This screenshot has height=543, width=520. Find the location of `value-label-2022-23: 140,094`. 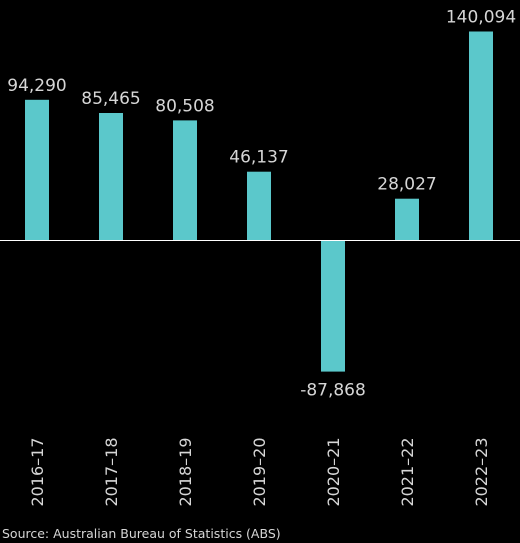

value-label-2022-23: 140,094 is located at coordinates (481, 18).